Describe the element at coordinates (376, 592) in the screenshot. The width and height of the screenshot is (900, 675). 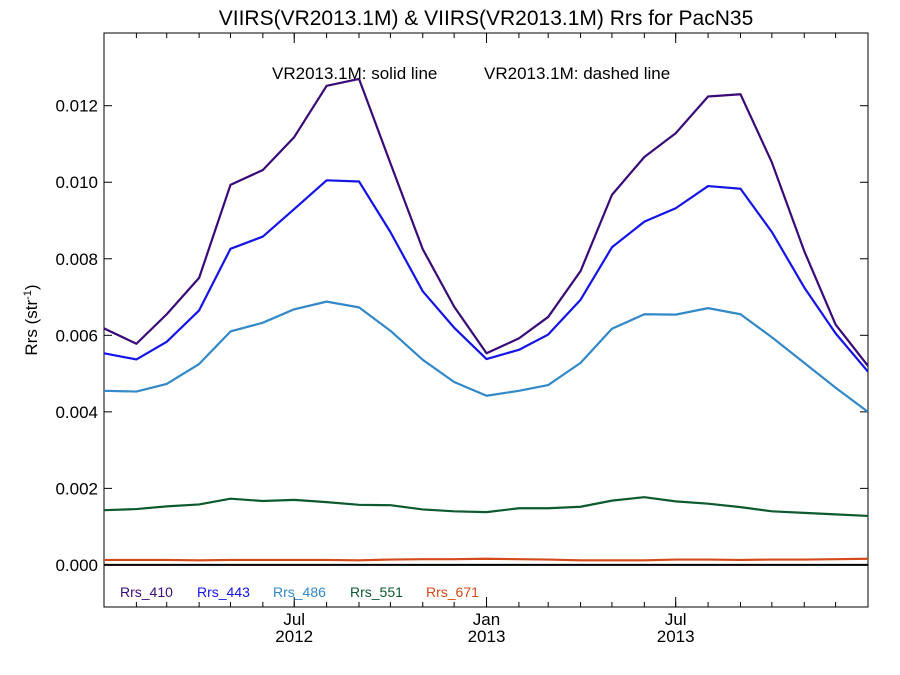
I see `legend-entry-rrs-551: Rrs_551` at that location.